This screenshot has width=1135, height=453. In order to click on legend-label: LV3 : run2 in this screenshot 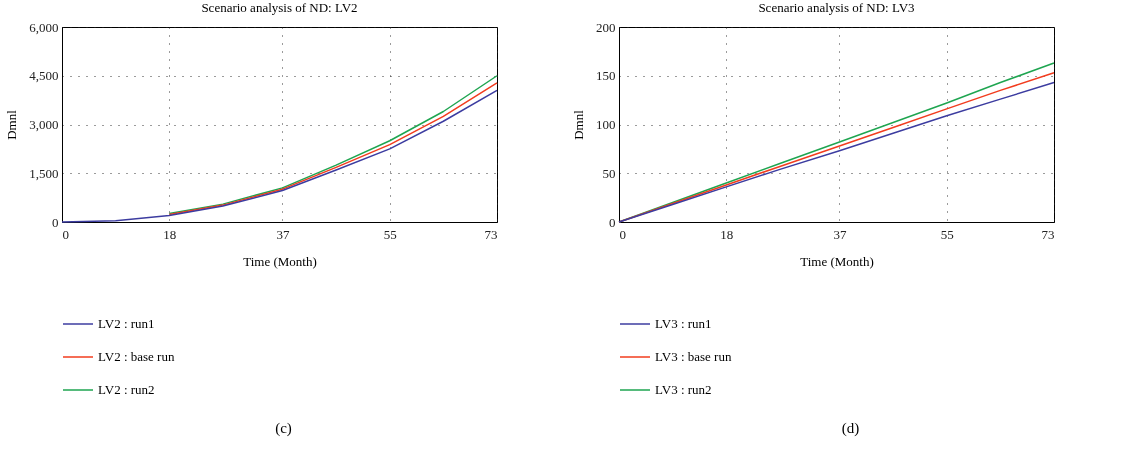, I will do `click(683, 389)`.